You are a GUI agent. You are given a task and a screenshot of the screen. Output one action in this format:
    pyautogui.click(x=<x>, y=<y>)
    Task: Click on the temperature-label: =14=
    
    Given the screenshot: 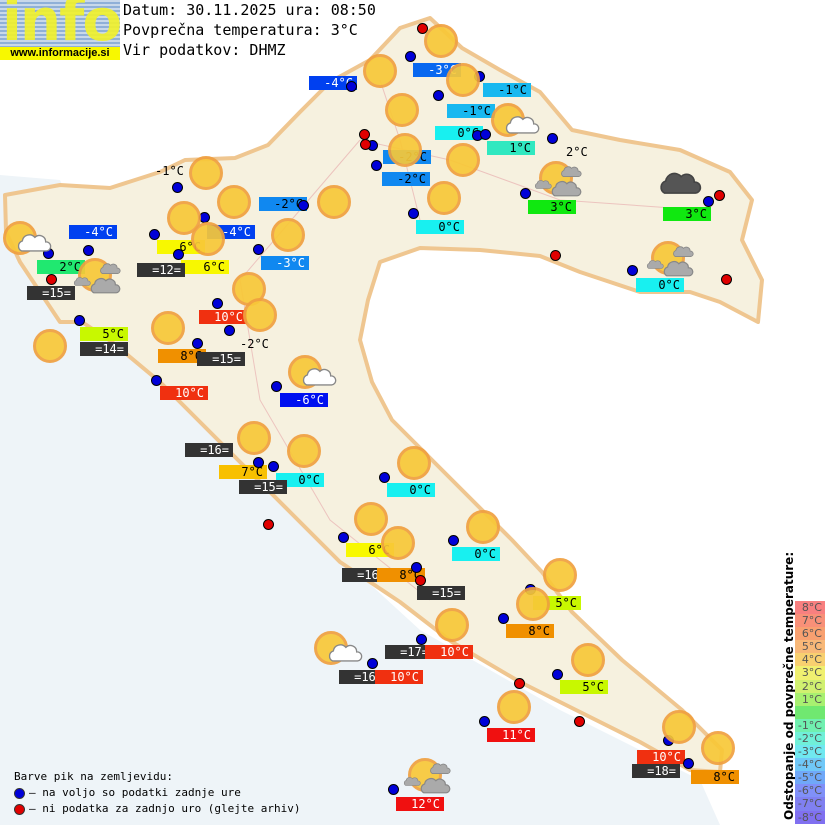 What is the action you would take?
    pyautogui.click(x=104, y=349)
    